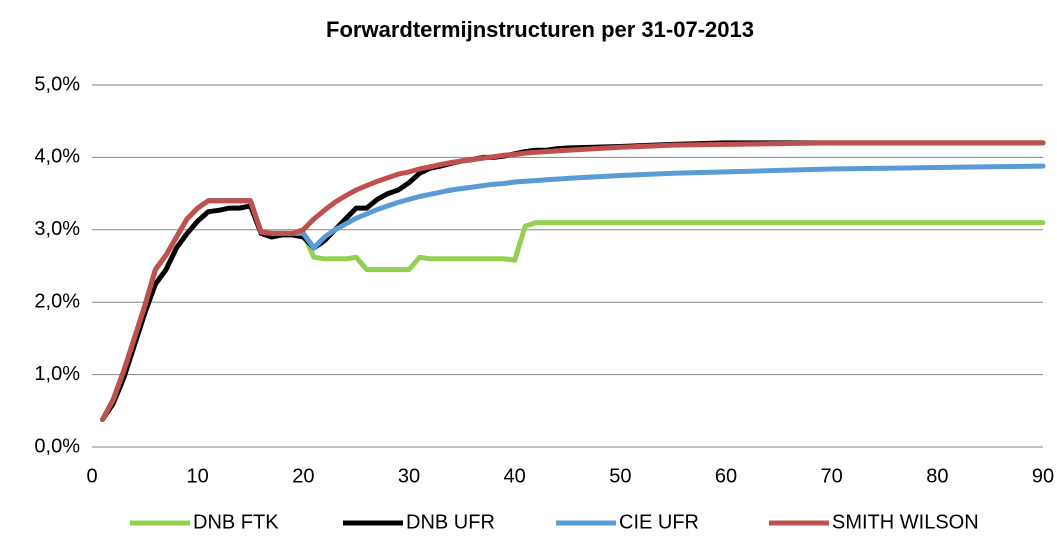 The height and width of the screenshot is (538, 1057). I want to click on chart-title: Forwardtermijnstructuren per 31-07-2013, so click(540, 29).